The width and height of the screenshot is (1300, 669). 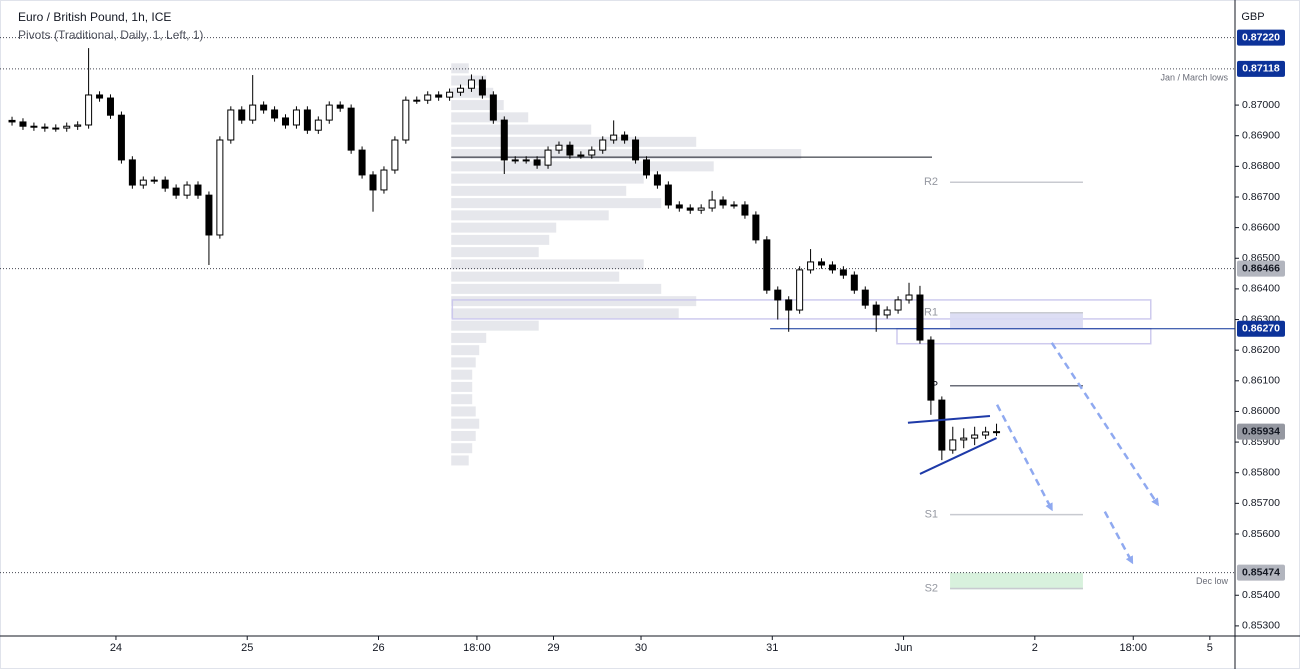 What do you see at coordinates (94, 17) in the screenshot?
I see `chart-title: Euro / British Pound, 1h, ICE` at bounding box center [94, 17].